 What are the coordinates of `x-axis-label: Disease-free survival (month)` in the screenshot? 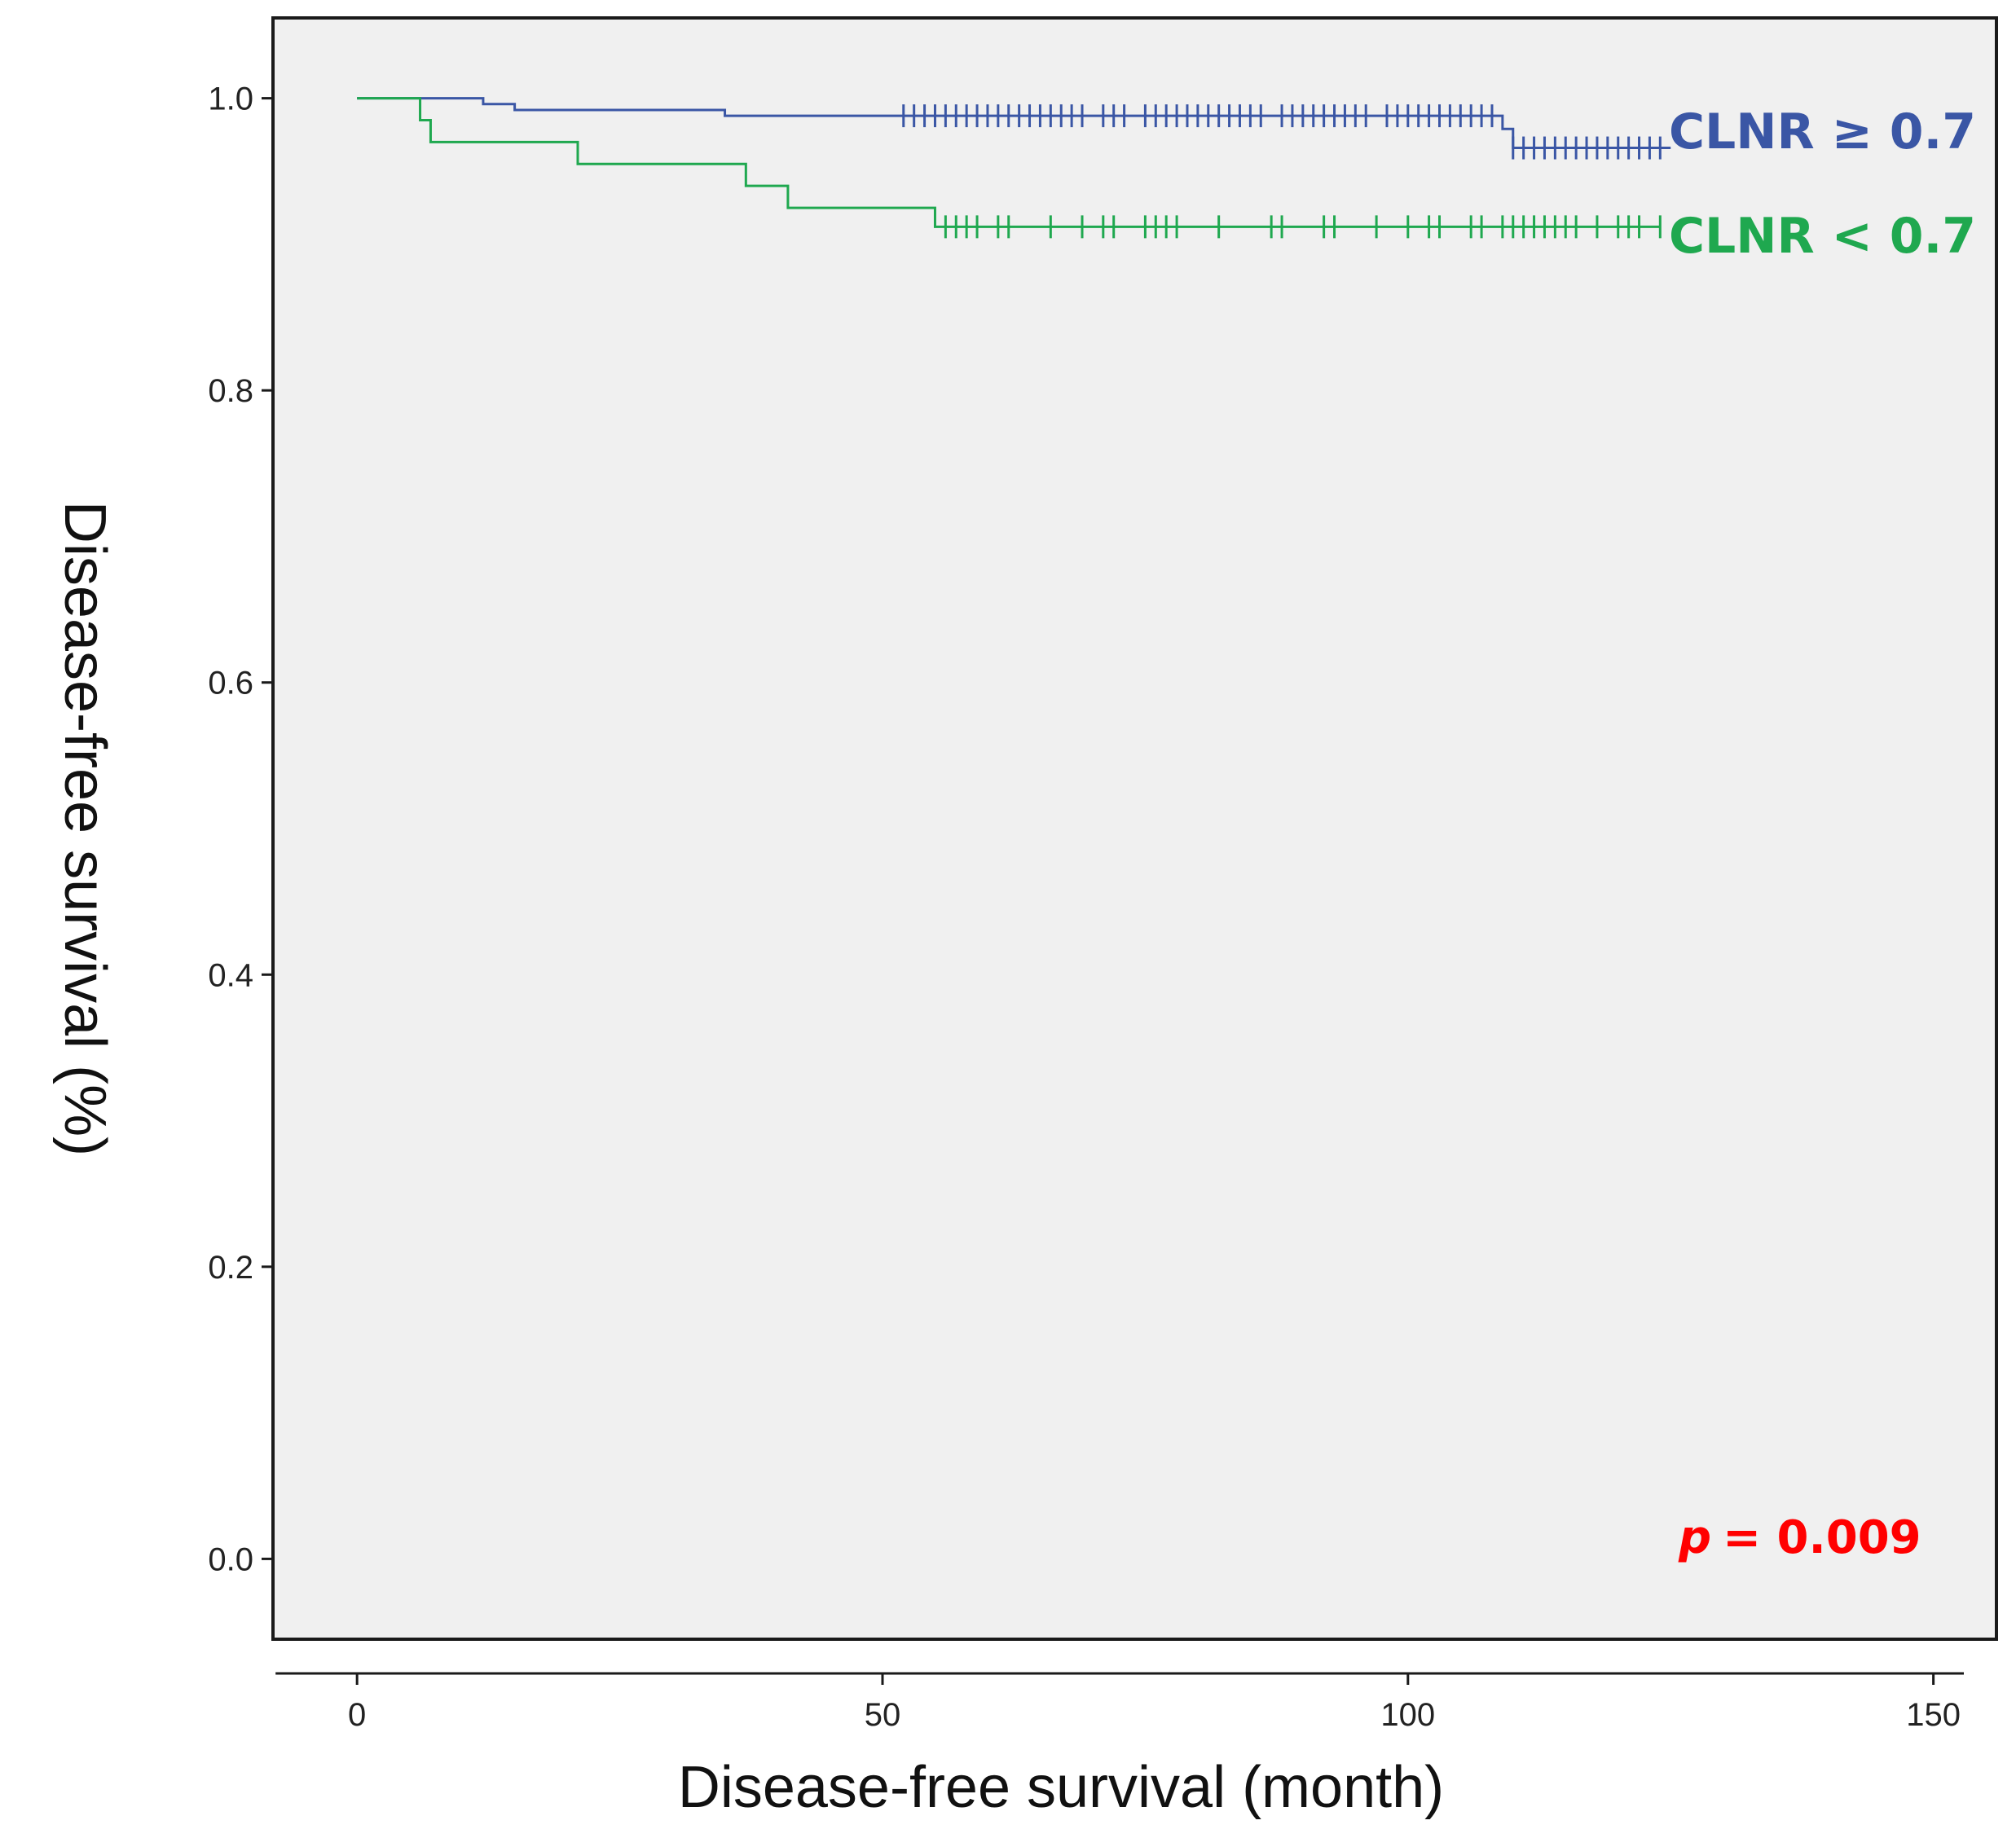 It's located at (1061, 1788).